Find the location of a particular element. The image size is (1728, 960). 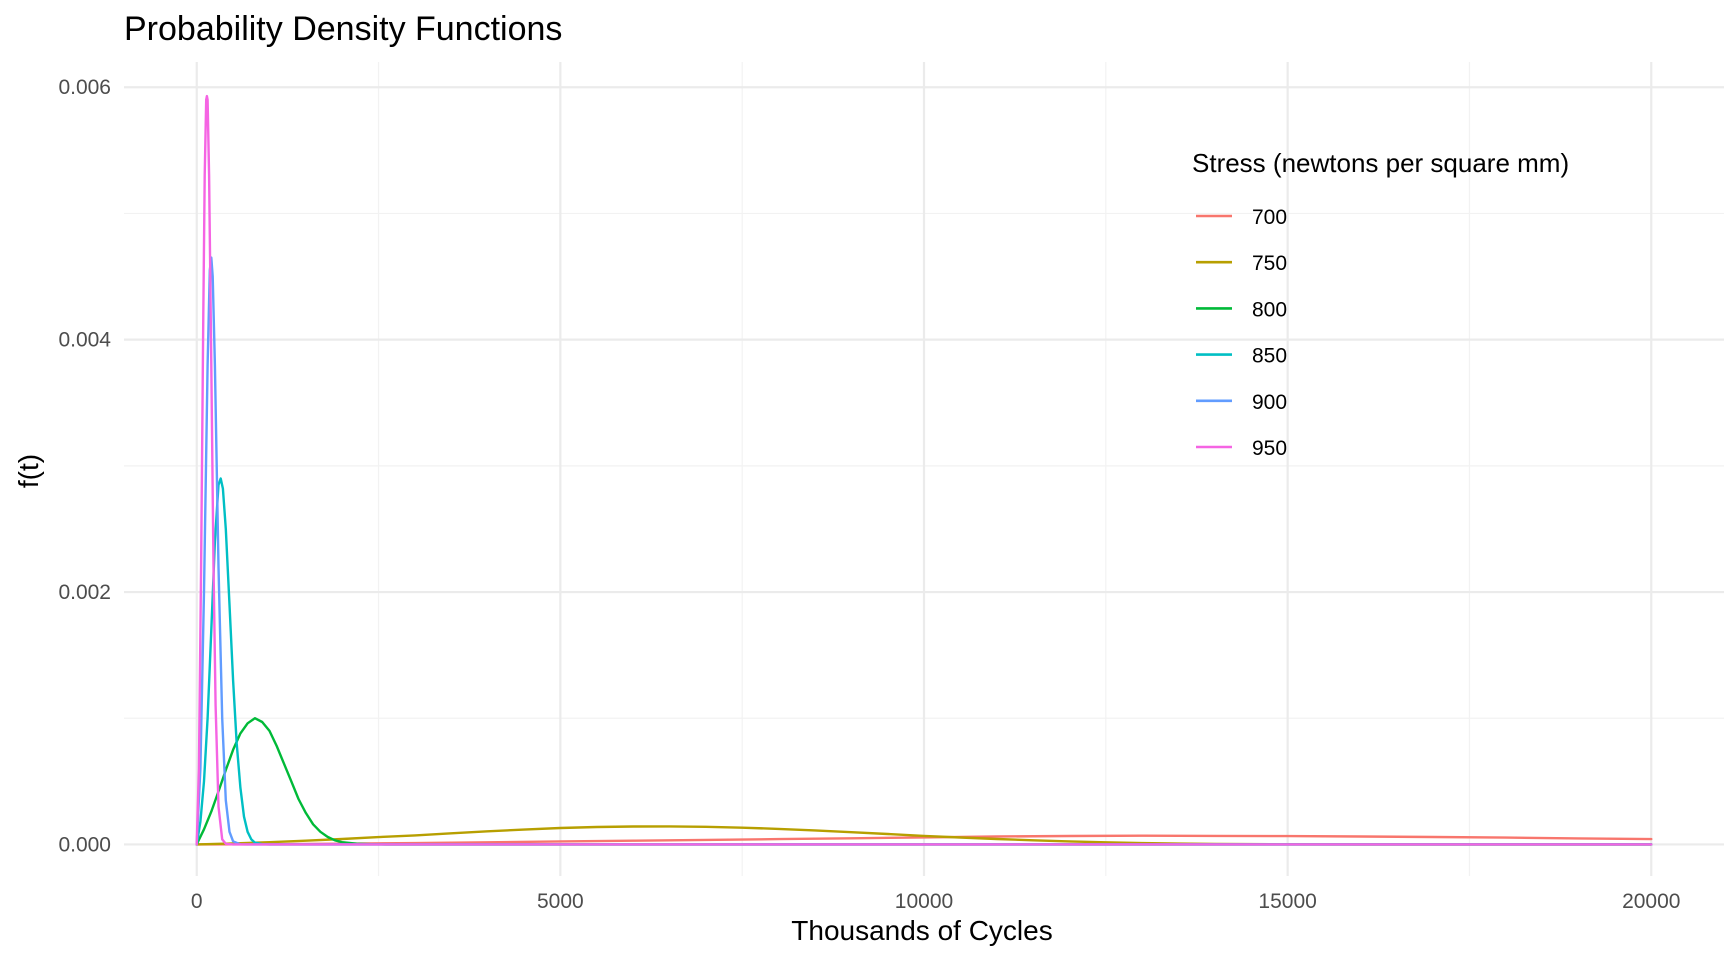

x-tick-label: 10000 is located at coordinates (924, 901).